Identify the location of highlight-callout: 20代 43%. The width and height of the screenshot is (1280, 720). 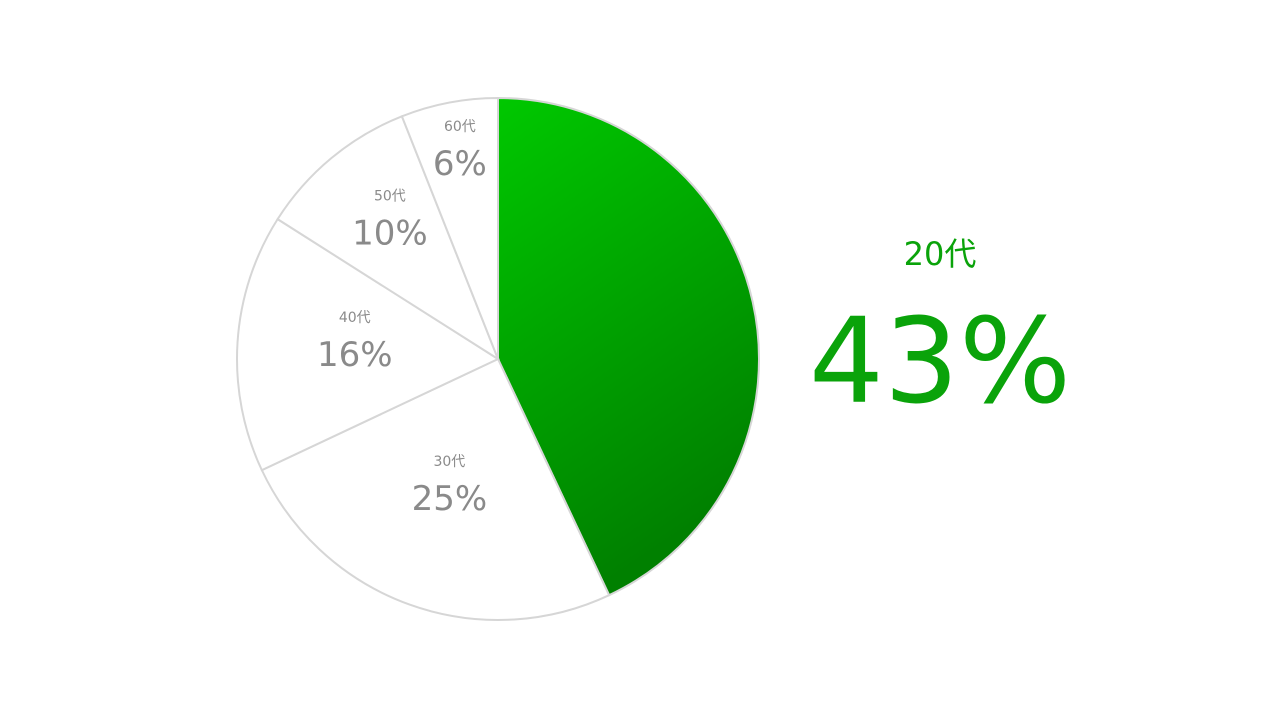
(940, 333).